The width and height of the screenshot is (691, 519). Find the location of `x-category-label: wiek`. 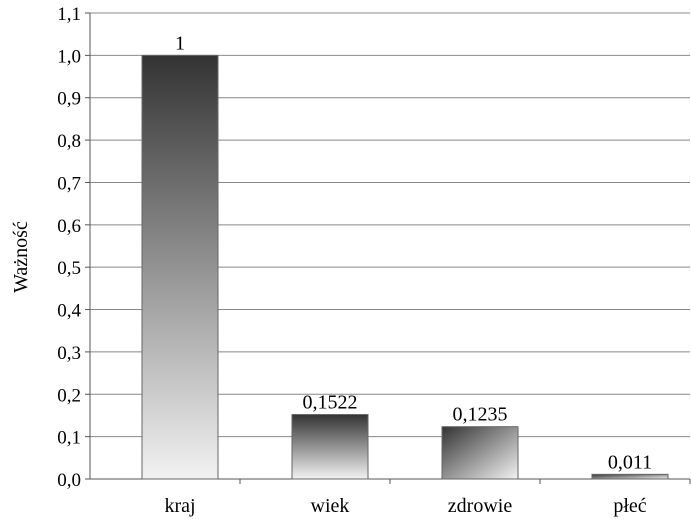

x-category-label: wiek is located at coordinates (330, 506).